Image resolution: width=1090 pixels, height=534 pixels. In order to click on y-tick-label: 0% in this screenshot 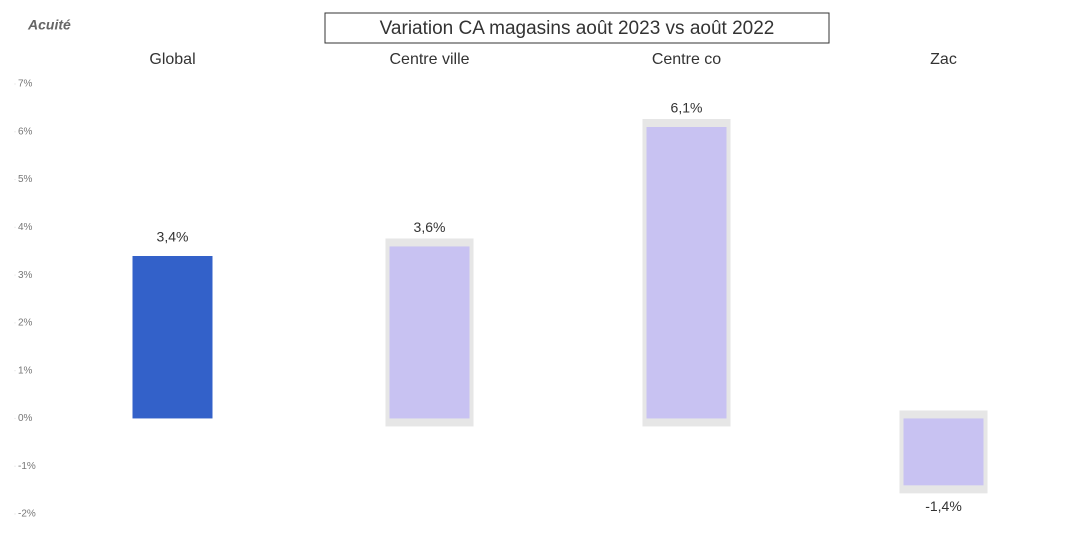, I will do `click(25, 418)`.